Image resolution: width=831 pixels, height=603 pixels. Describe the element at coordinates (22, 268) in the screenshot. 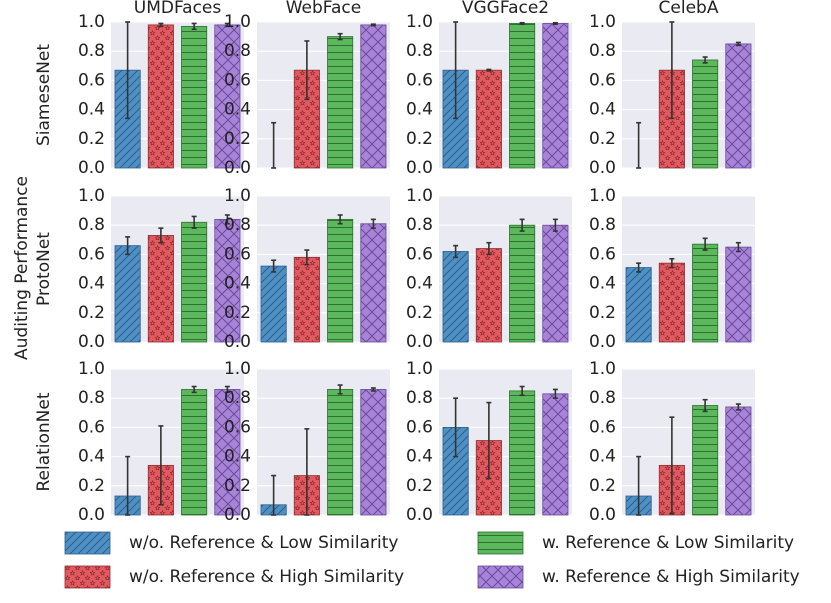

I see `global-y-axis-label: Auditing Performance` at that location.